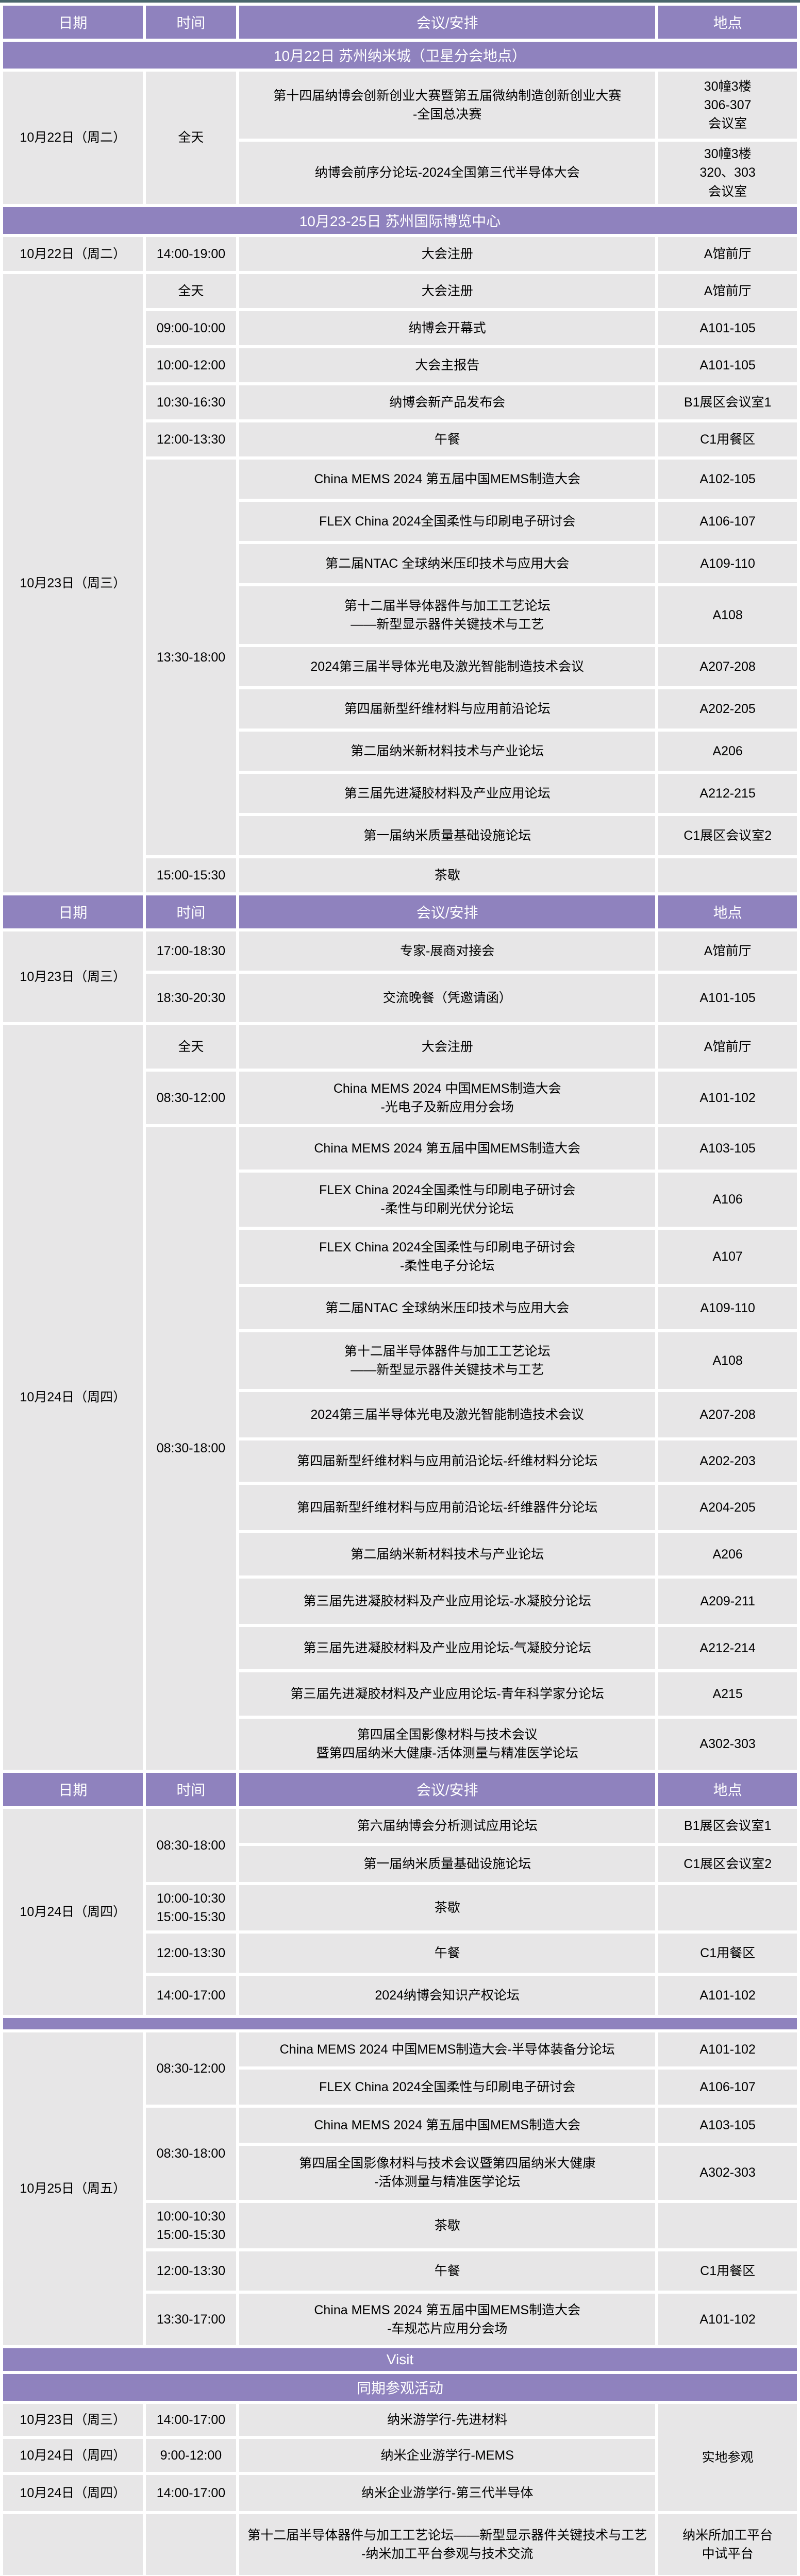 This screenshot has width=800, height=2576. I want to click on time-cell: 12:00-13:30, so click(191, 1953).